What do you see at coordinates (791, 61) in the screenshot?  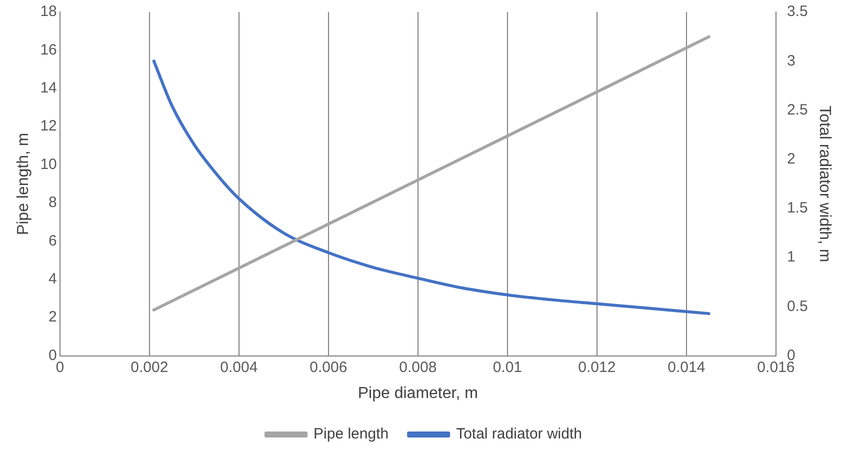 I see `y2-tick-label: 3` at bounding box center [791, 61].